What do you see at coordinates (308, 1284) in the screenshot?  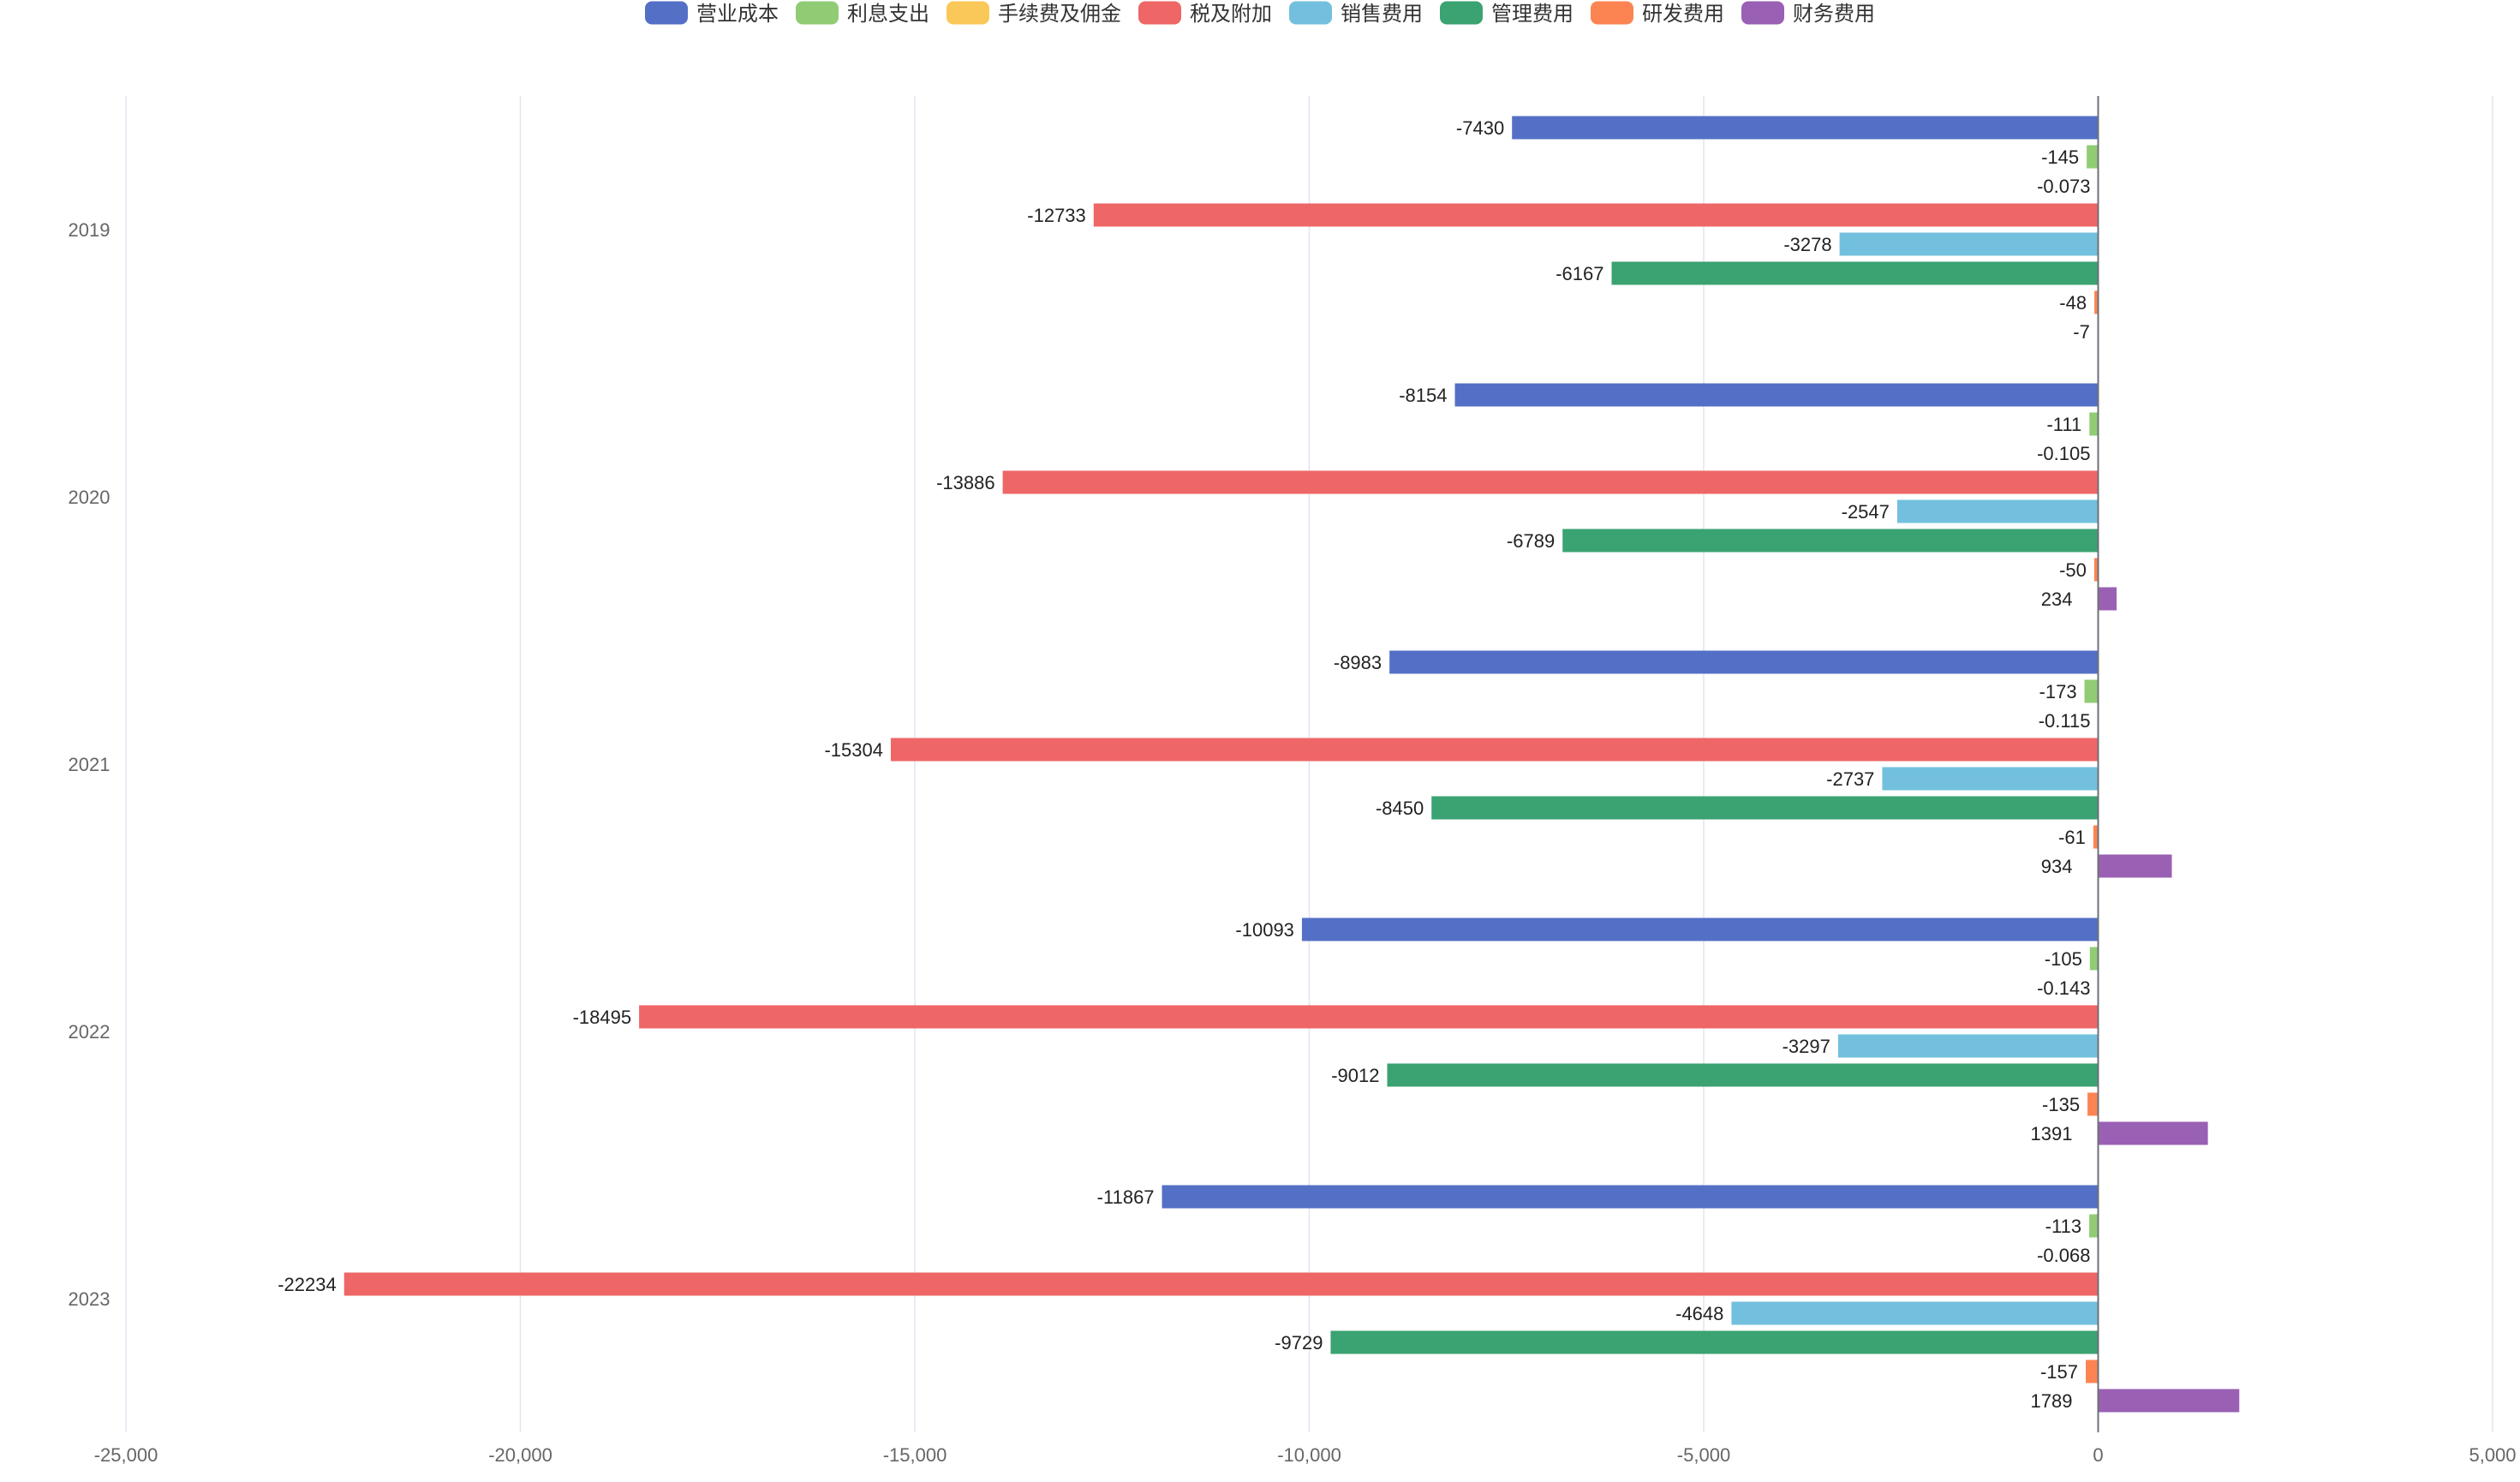 I see `data-label: -22234` at bounding box center [308, 1284].